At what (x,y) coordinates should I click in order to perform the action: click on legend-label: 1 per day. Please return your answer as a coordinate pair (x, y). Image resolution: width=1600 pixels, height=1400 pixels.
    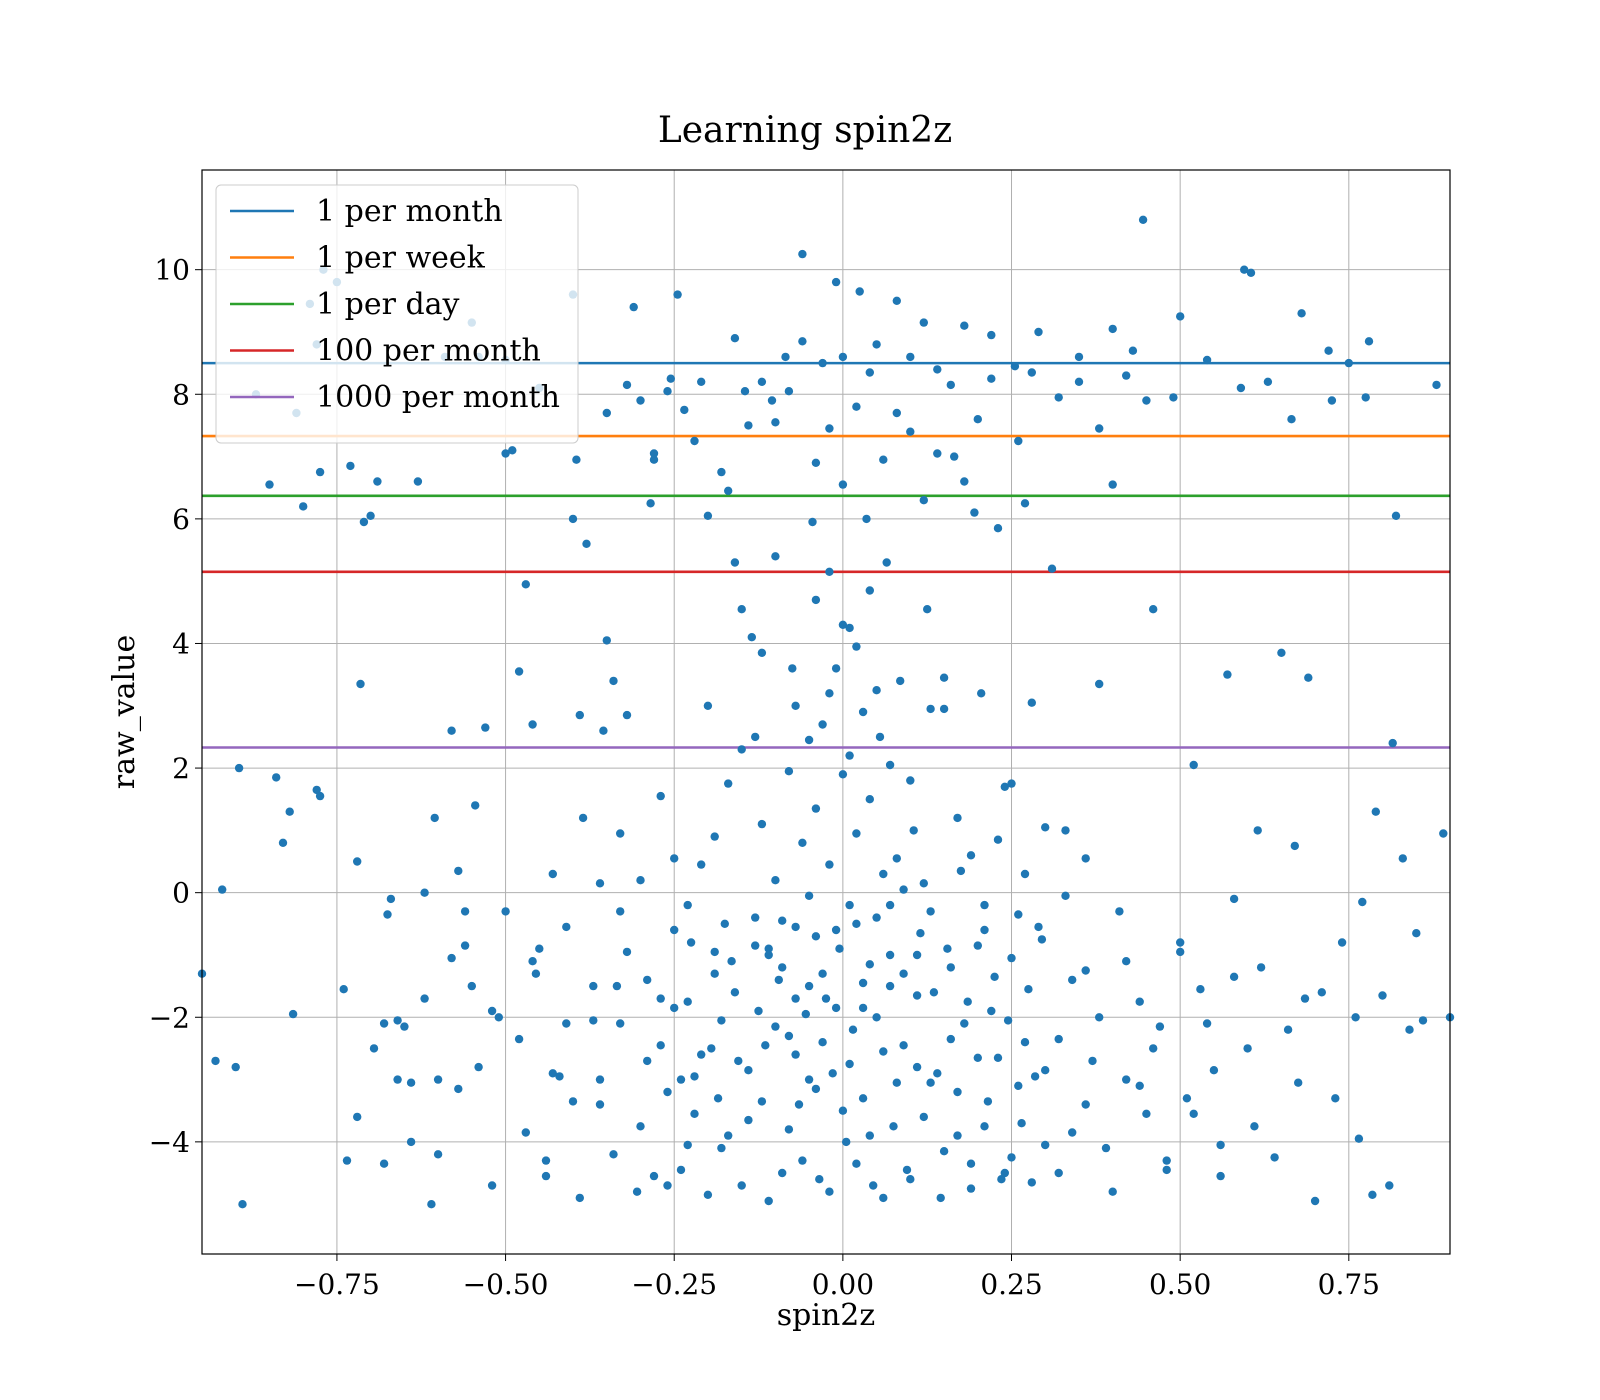
    Looking at the image, I should click on (388, 304).